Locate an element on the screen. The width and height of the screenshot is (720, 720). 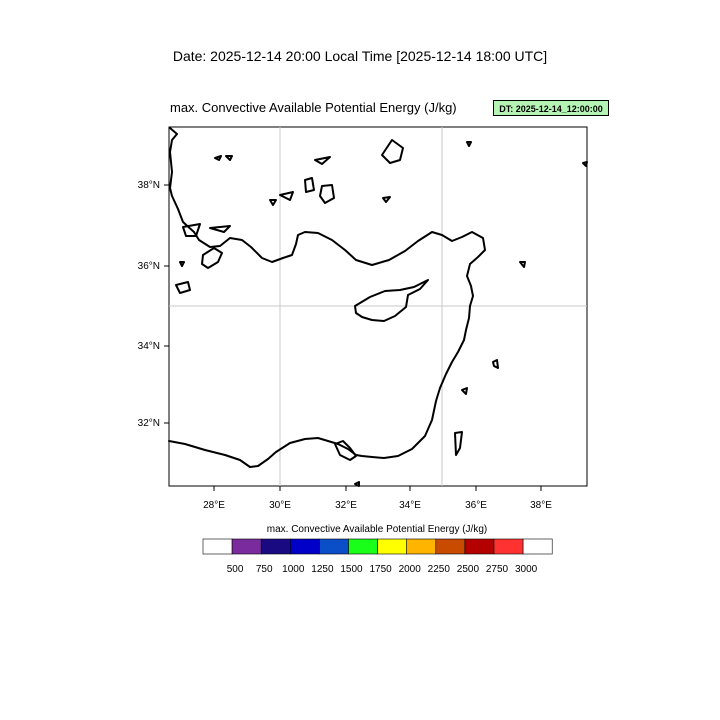
island-l is located at coordinates (522, 264).